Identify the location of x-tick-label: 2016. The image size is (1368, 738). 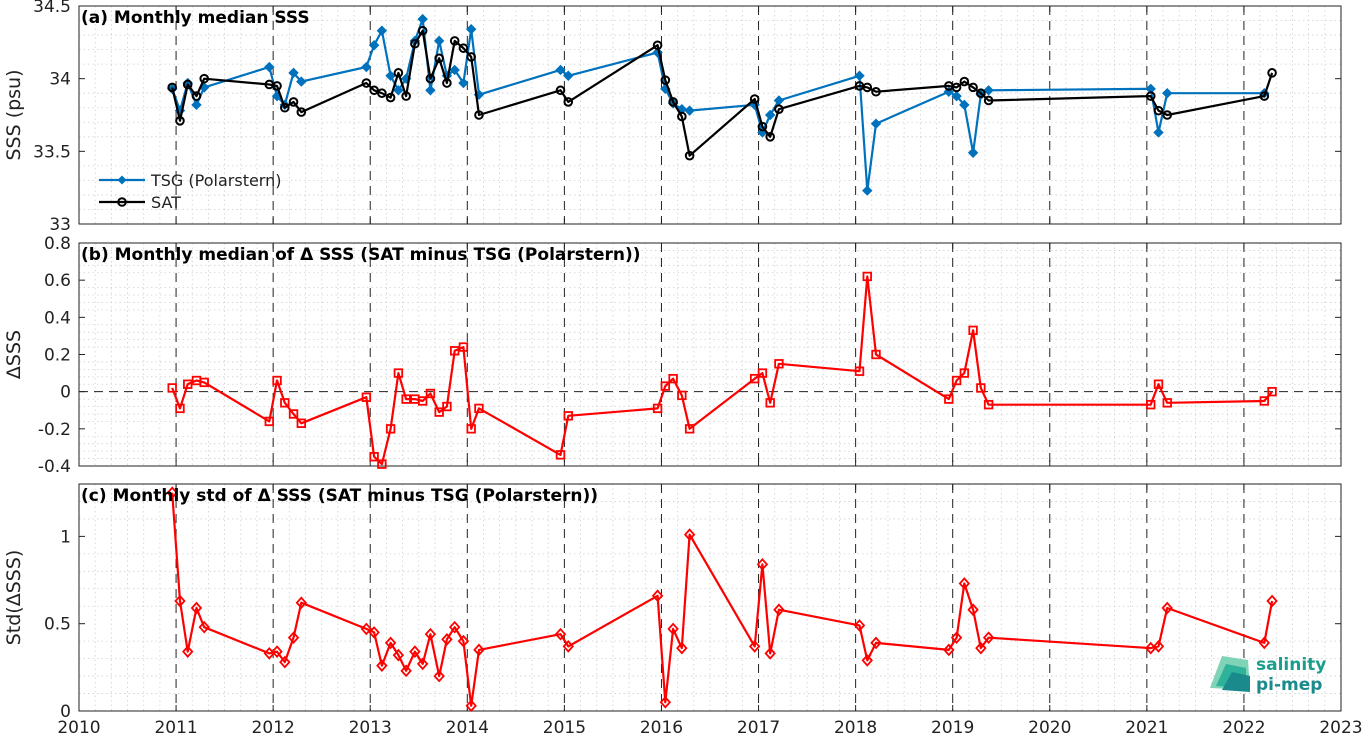
(661, 728).